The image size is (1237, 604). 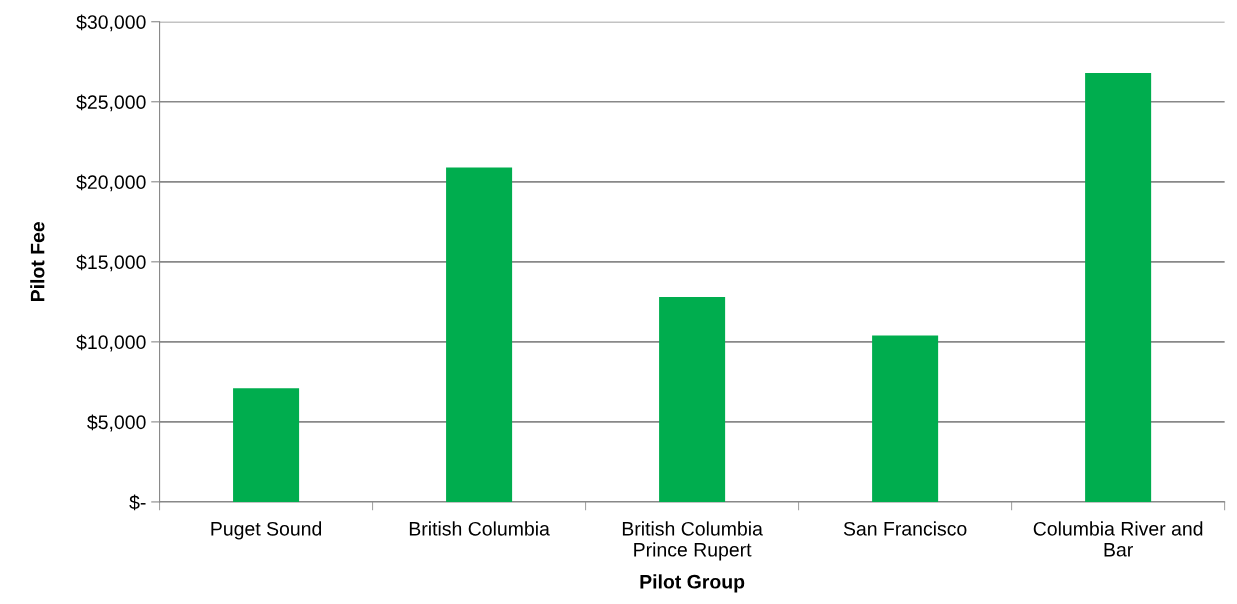 I want to click on x-axis-title: Pilot Group, so click(x=692, y=583).